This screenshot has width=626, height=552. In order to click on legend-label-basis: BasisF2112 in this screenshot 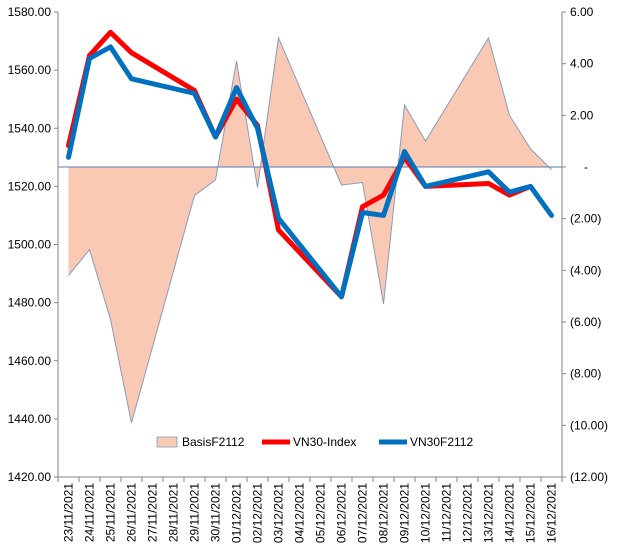, I will do `click(213, 442)`.